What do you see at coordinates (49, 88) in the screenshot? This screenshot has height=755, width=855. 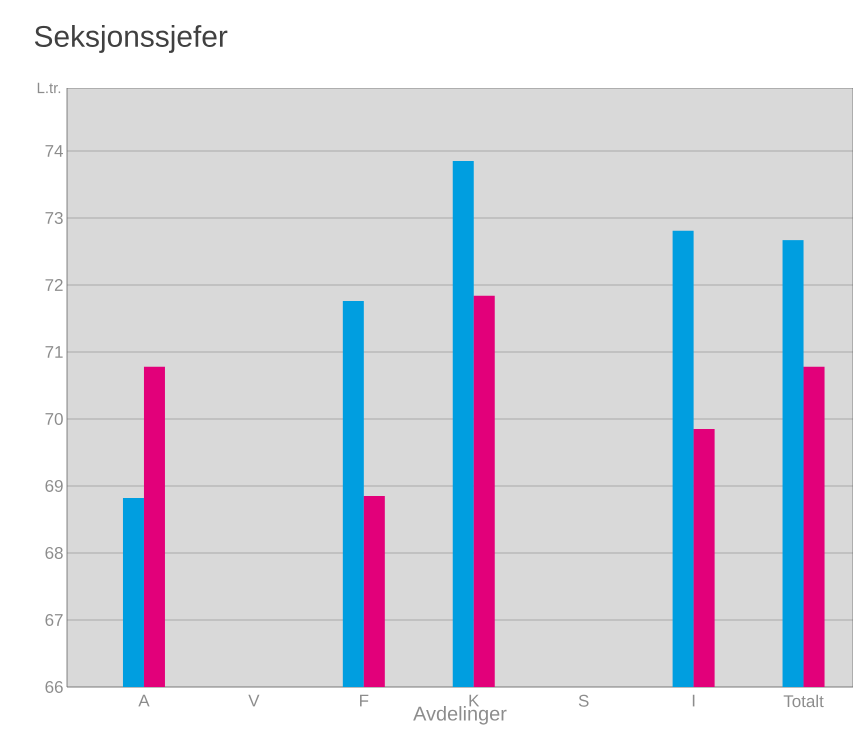 I see `y-axis-title: L.tr.` at bounding box center [49, 88].